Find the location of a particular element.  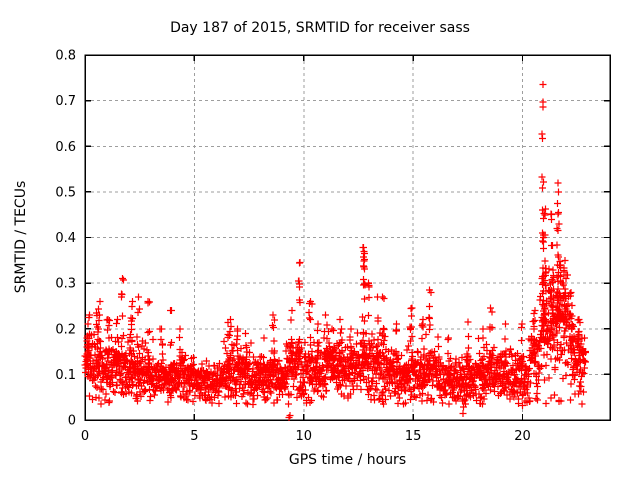

y-tick-label: 0.8 is located at coordinates (65, 56).